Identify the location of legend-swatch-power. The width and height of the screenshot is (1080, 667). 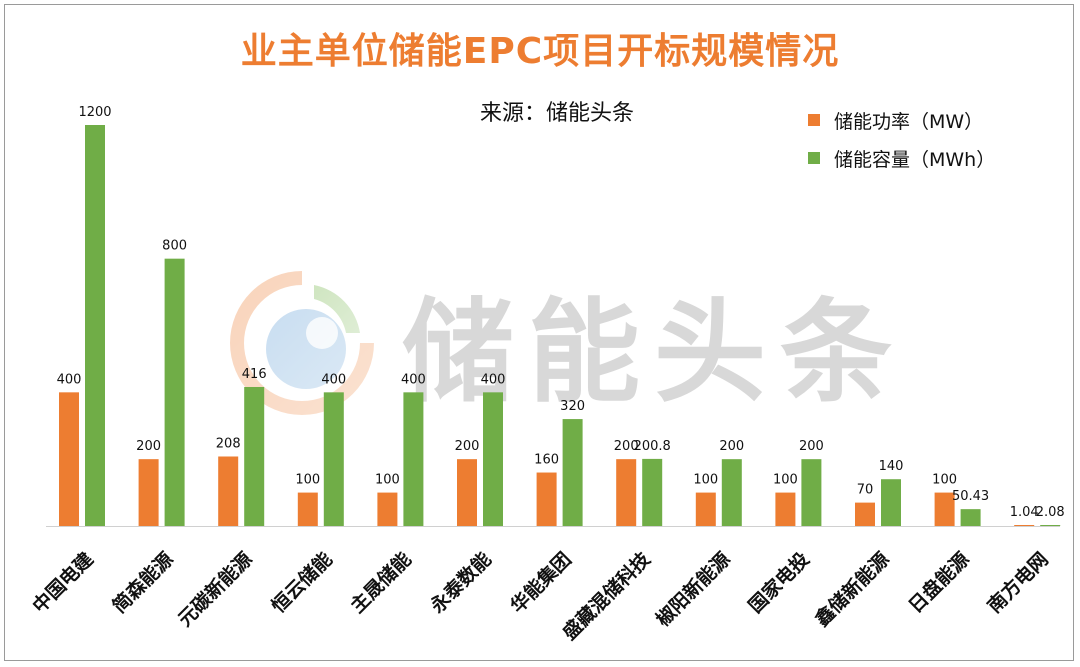
(814, 120).